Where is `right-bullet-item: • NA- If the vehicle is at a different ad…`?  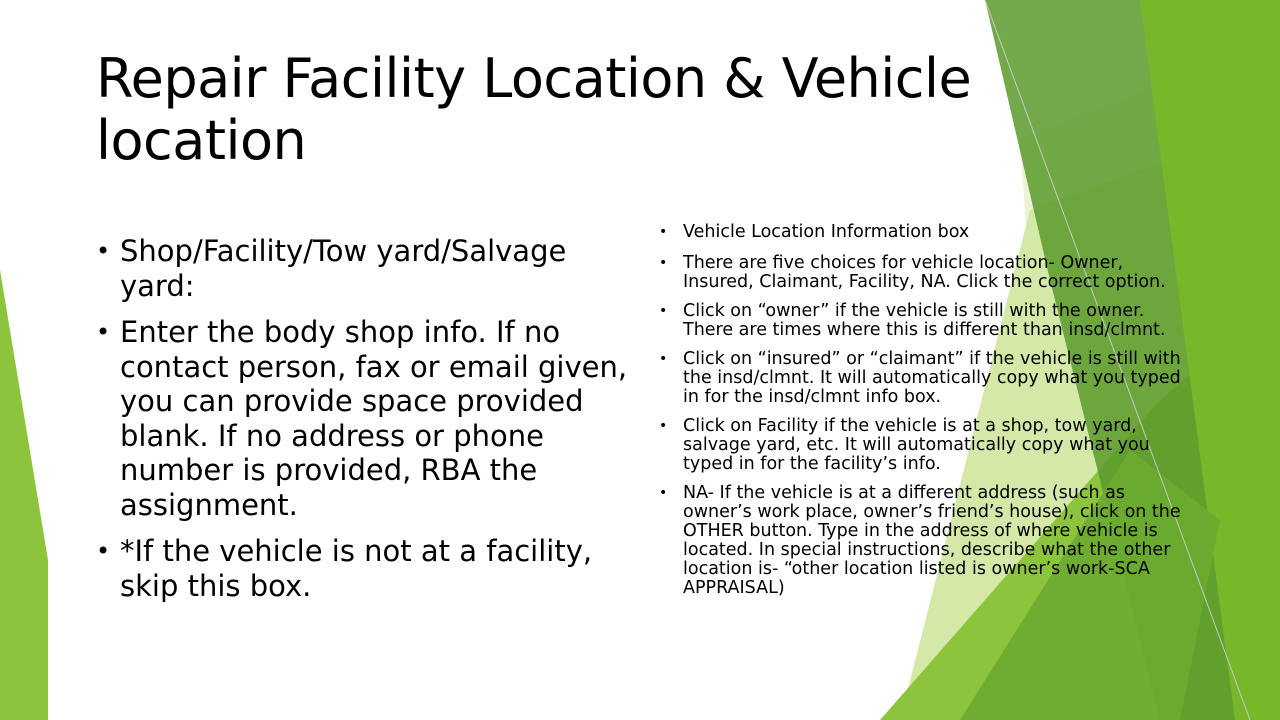 right-bullet-item: • NA- If the vehicle is at a different ad… is located at coordinates (929, 541).